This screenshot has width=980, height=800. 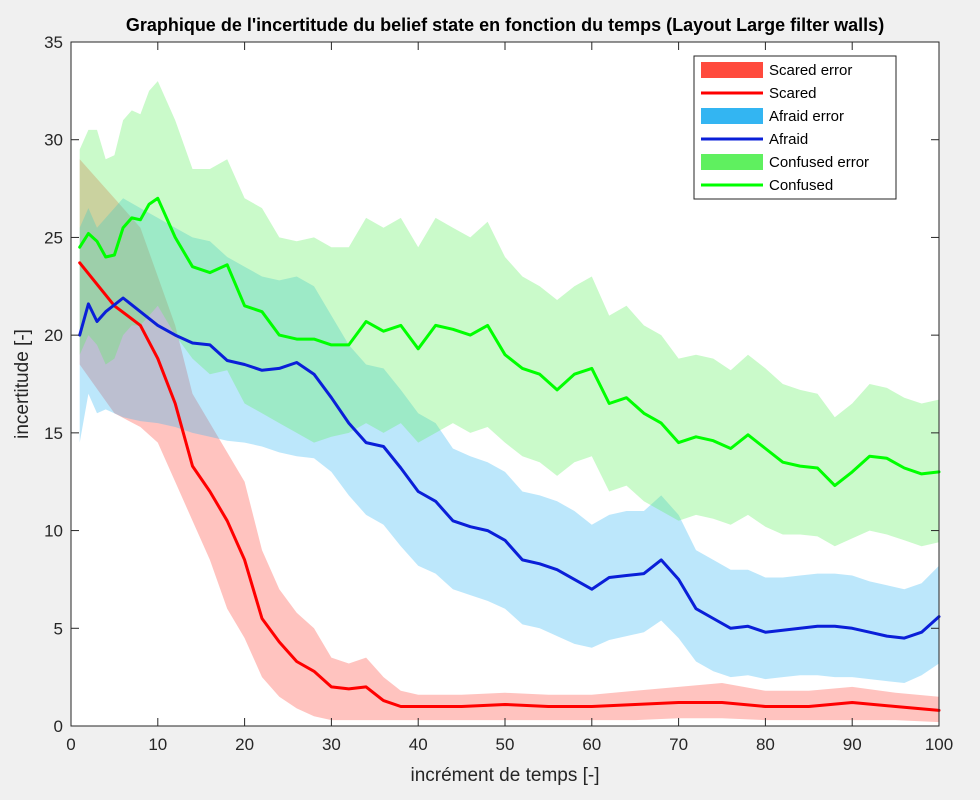 What do you see at coordinates (591, 744) in the screenshot?
I see `x-tick-label: 60` at bounding box center [591, 744].